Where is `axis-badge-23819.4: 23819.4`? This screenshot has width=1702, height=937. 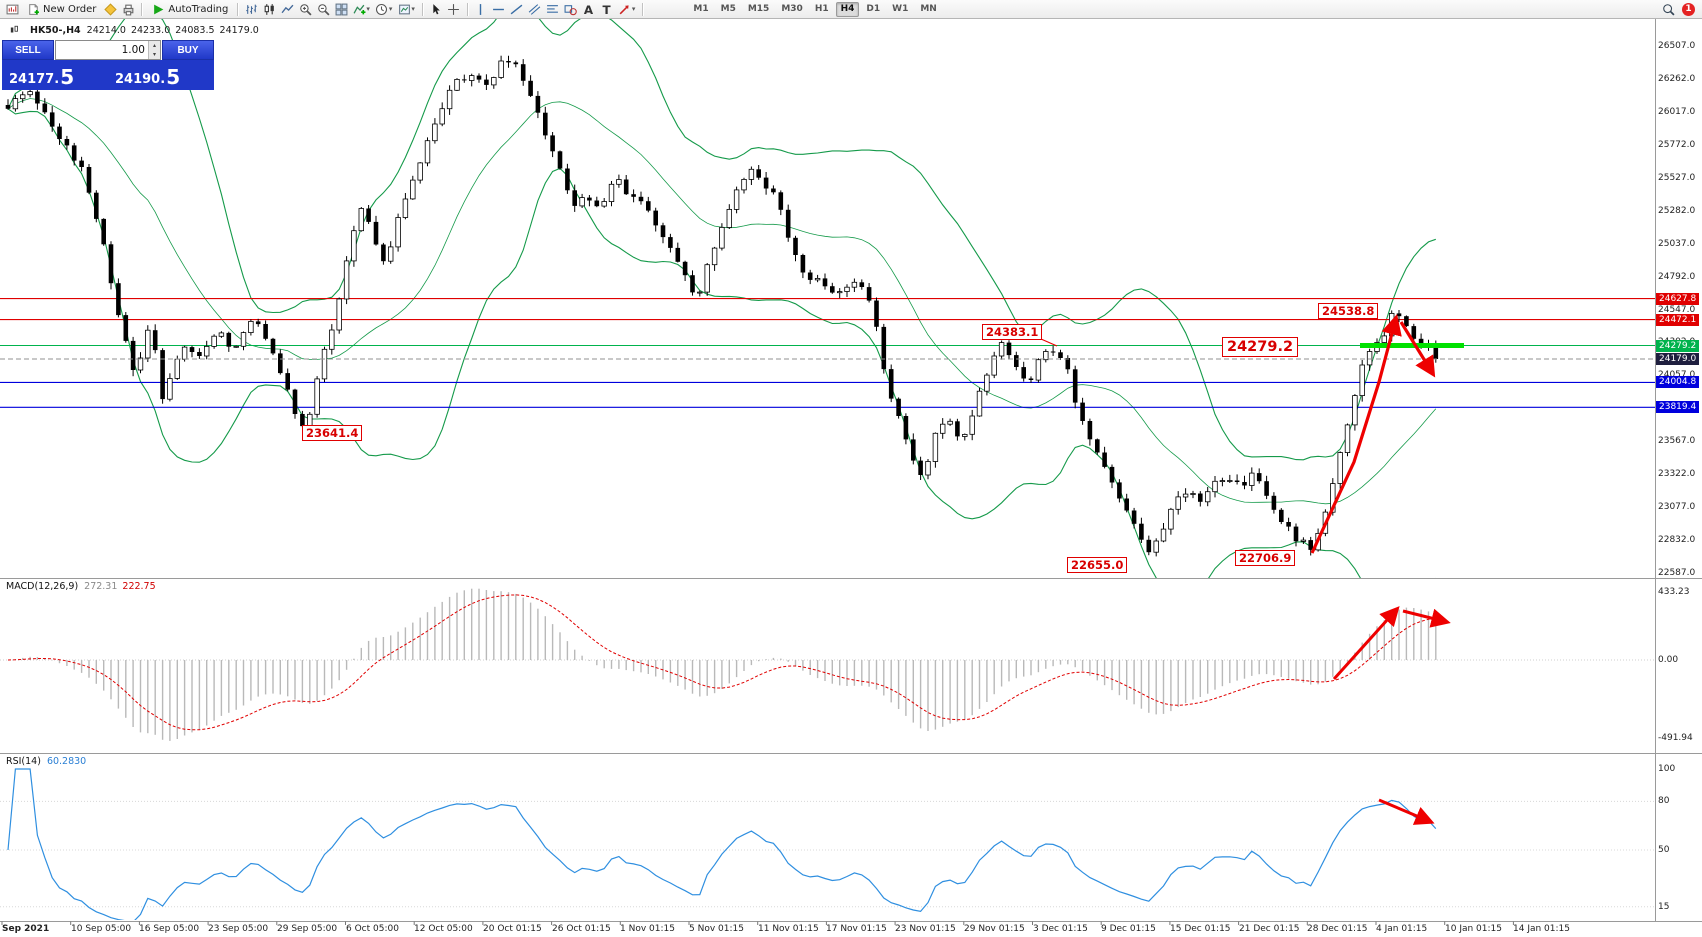 axis-badge-23819.4: 23819.4 is located at coordinates (1678, 407).